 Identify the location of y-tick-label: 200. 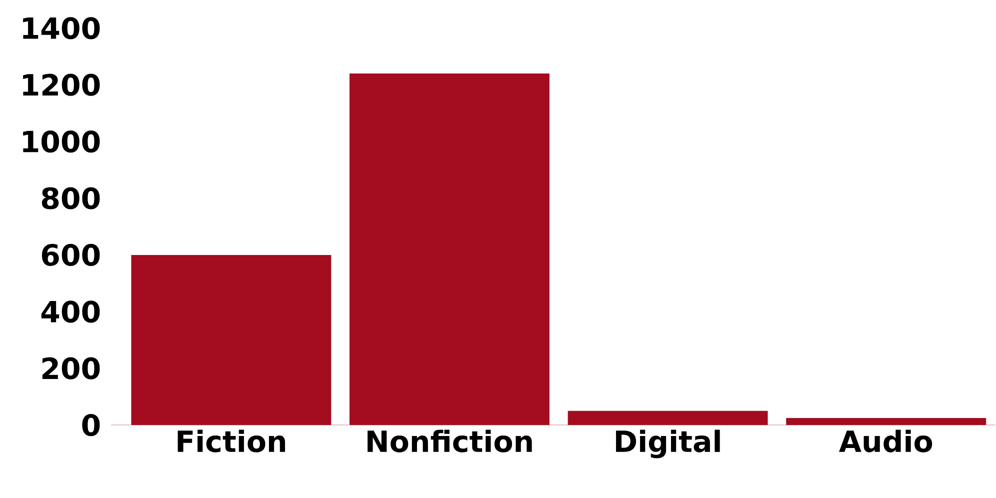
(71, 368).